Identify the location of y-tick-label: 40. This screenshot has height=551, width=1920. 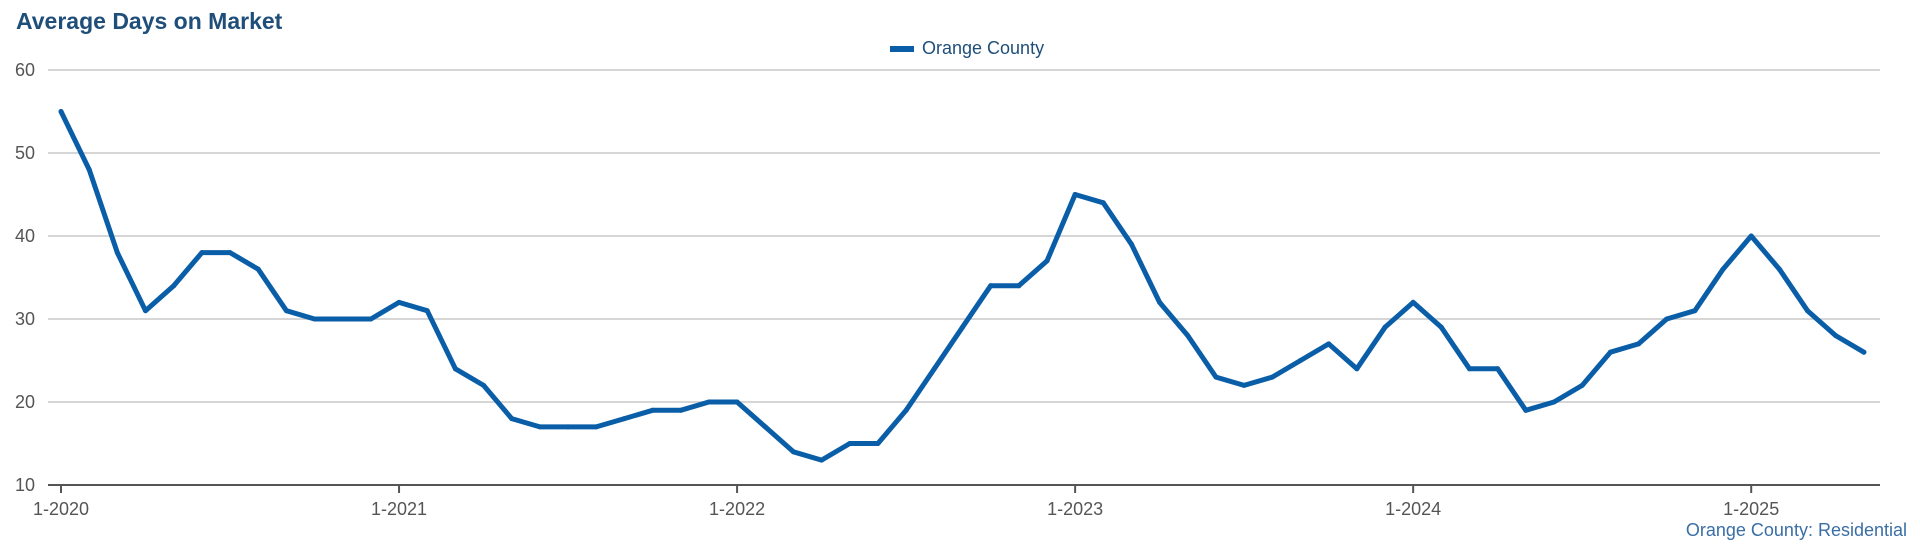
(25, 236).